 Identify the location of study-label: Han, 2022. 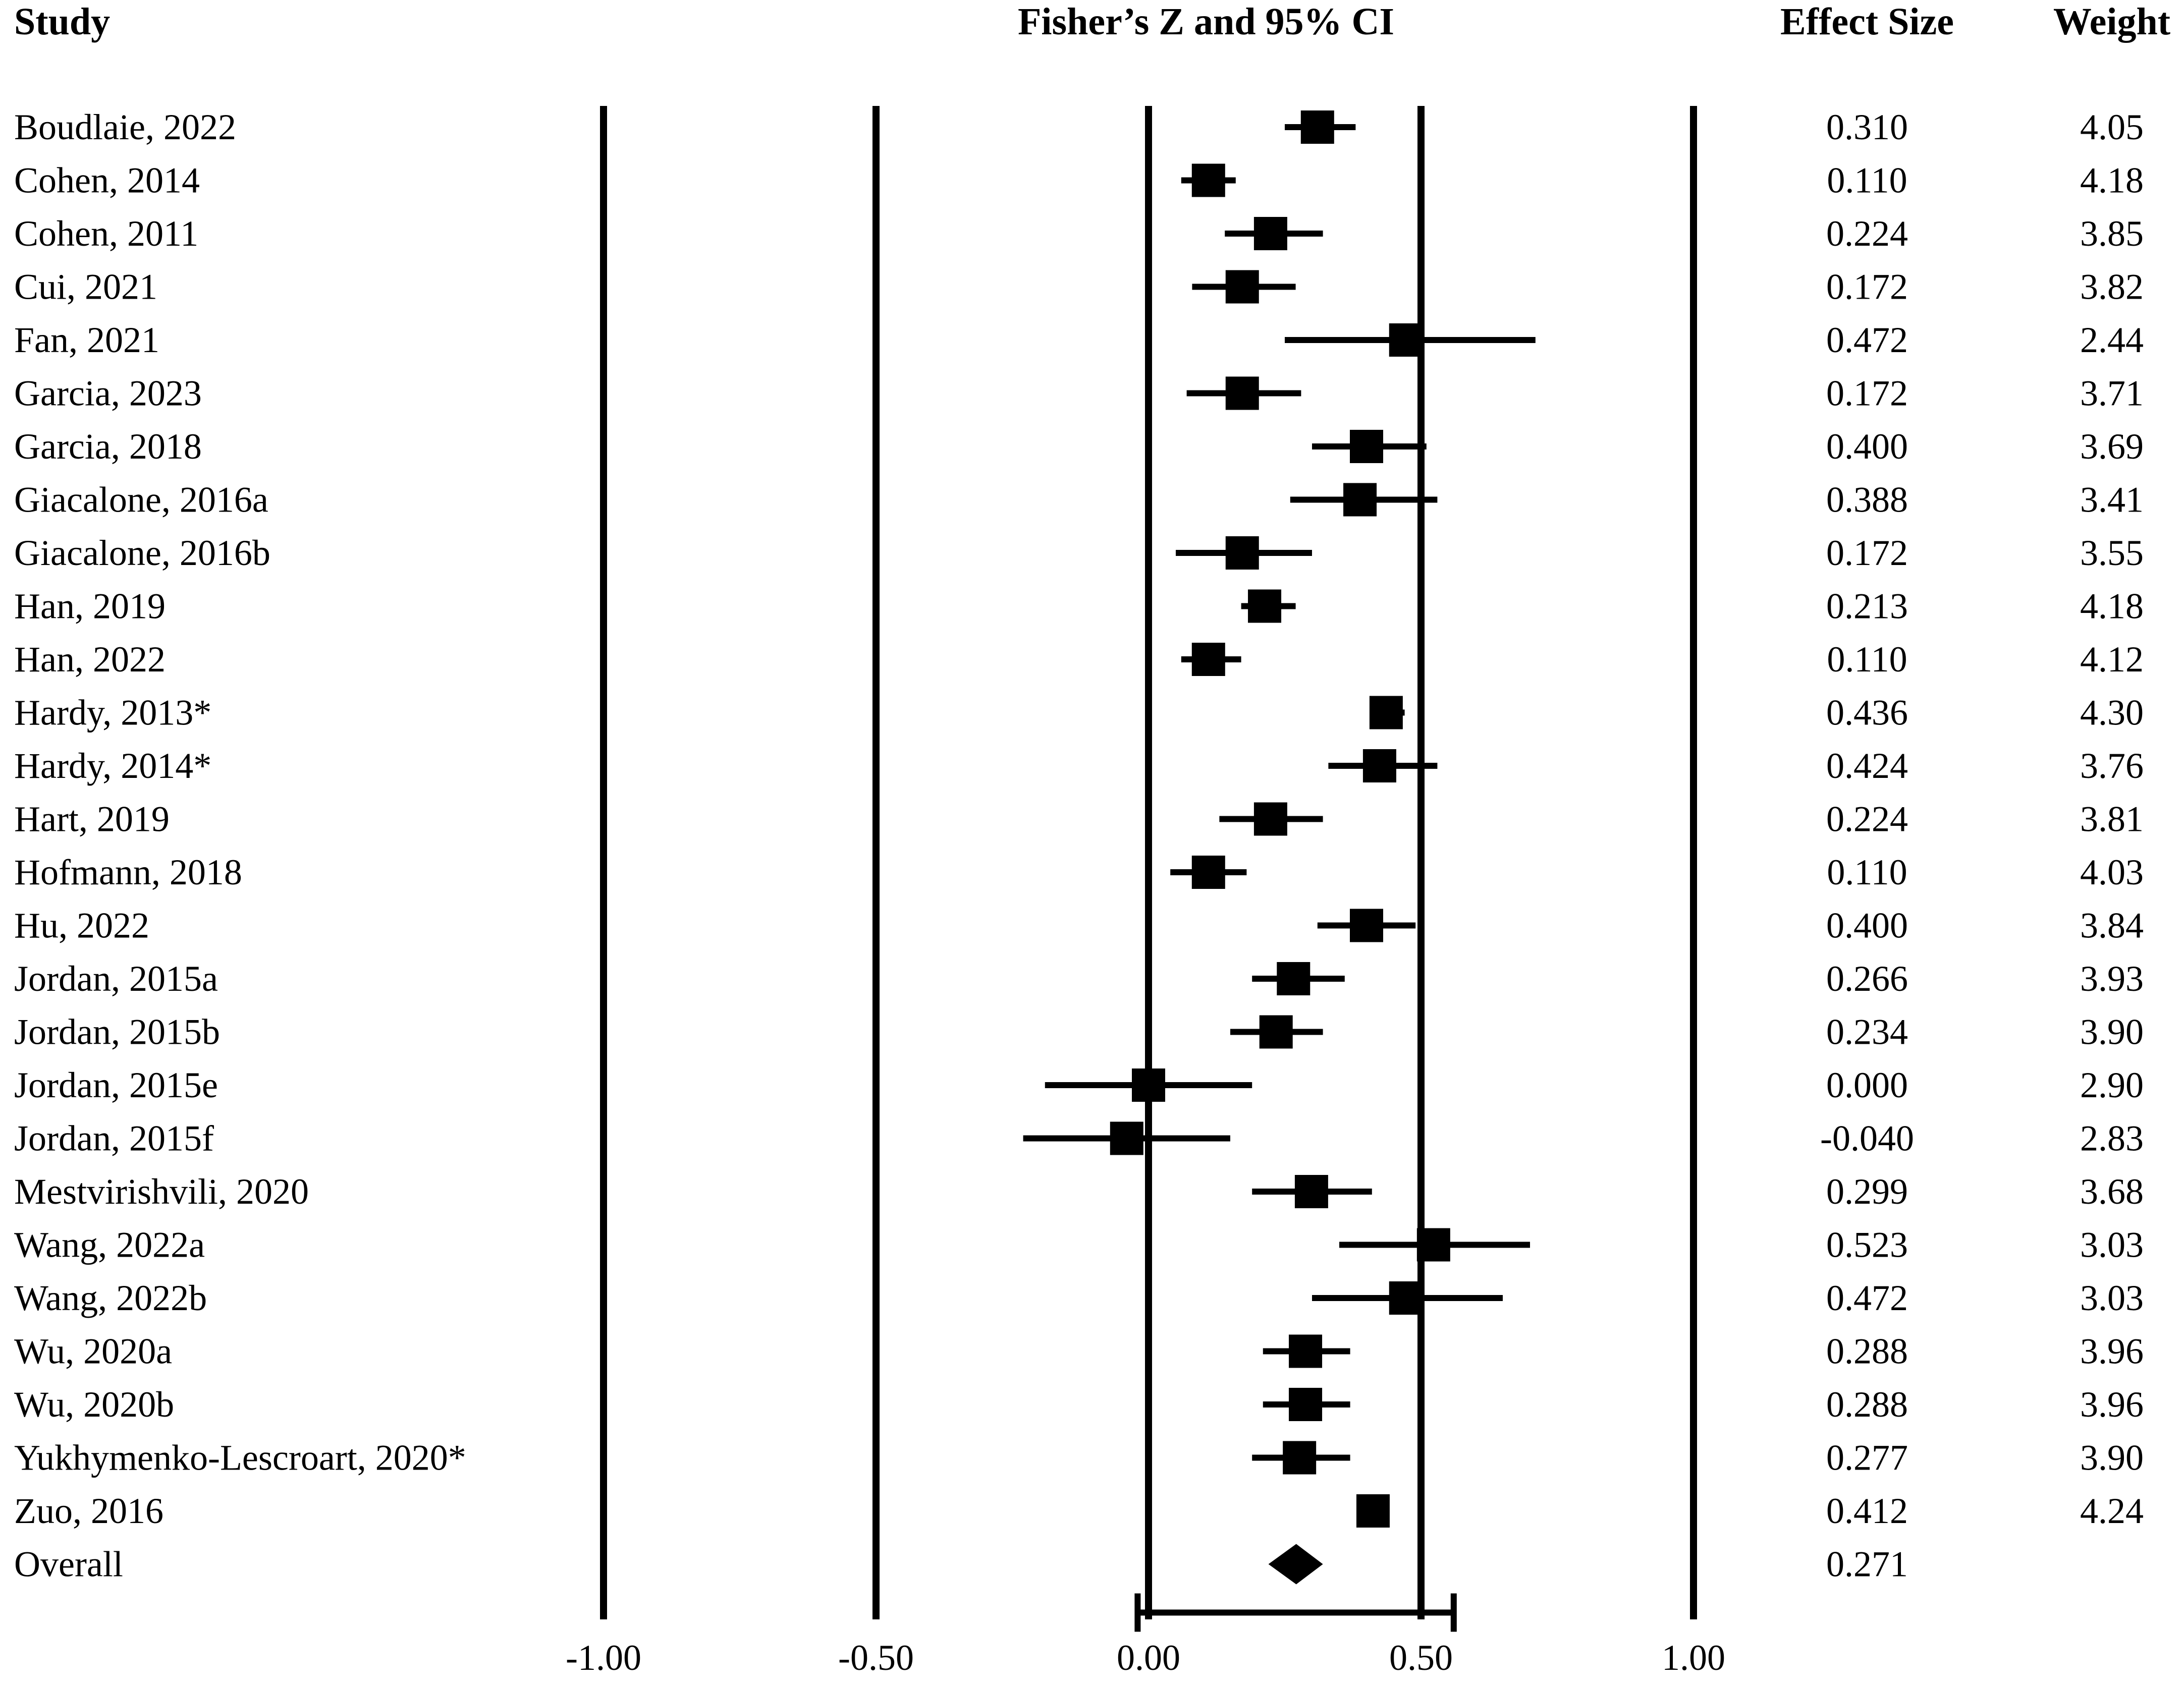
(90, 659).